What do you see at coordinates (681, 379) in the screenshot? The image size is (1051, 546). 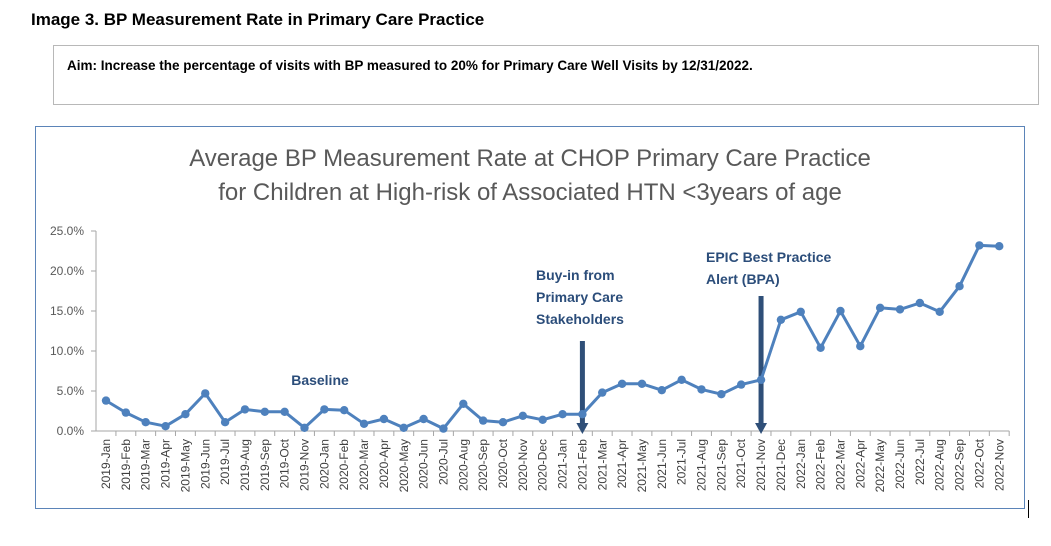 I see `data-point-2021-Jul` at bounding box center [681, 379].